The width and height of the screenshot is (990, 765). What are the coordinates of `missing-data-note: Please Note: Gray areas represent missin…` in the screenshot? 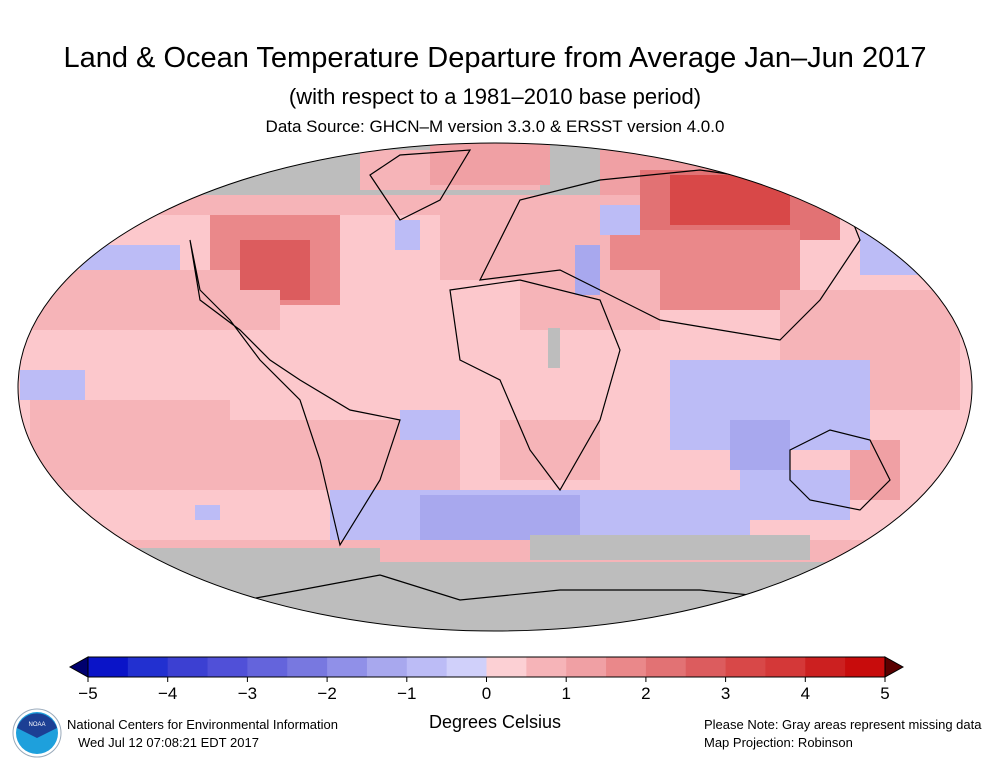 It's located at (843, 724).